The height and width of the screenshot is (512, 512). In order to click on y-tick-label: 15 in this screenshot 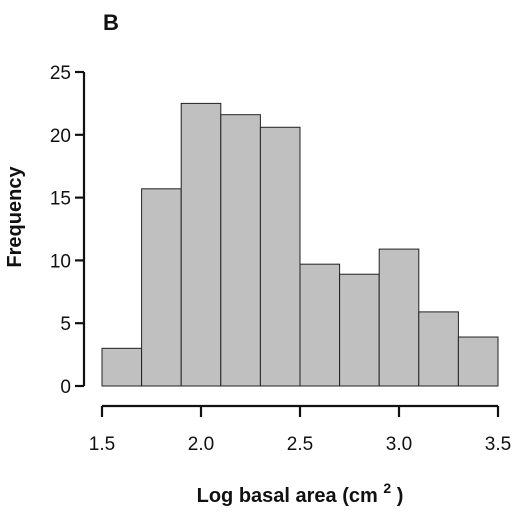, I will do `click(60, 199)`.